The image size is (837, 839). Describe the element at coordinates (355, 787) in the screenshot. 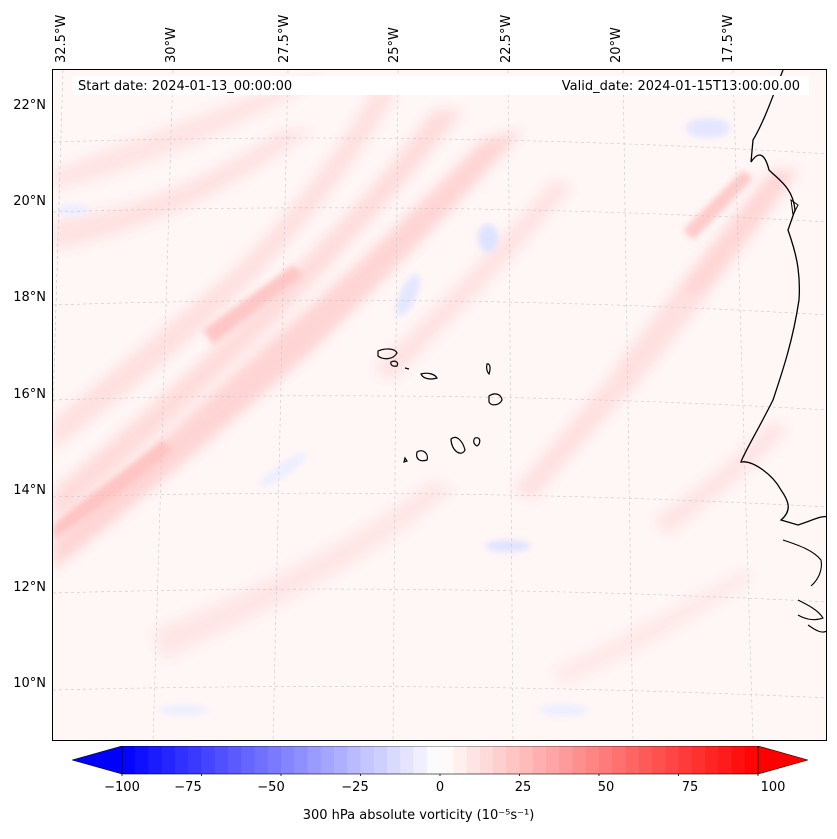

I see `colorbar-tick-label: −25` at that location.